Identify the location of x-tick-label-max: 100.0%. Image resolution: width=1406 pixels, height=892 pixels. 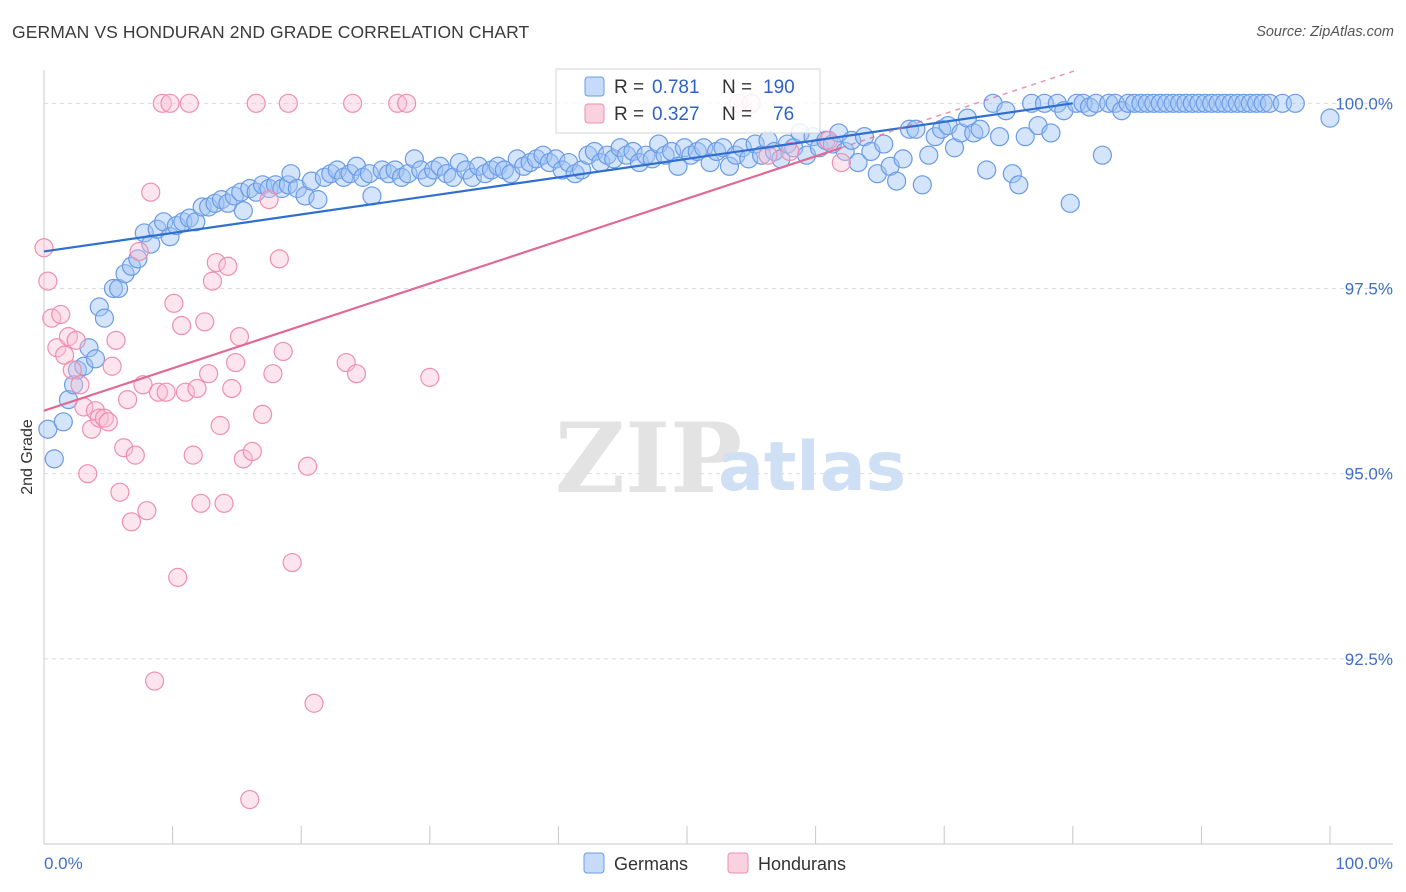
(1364, 863).